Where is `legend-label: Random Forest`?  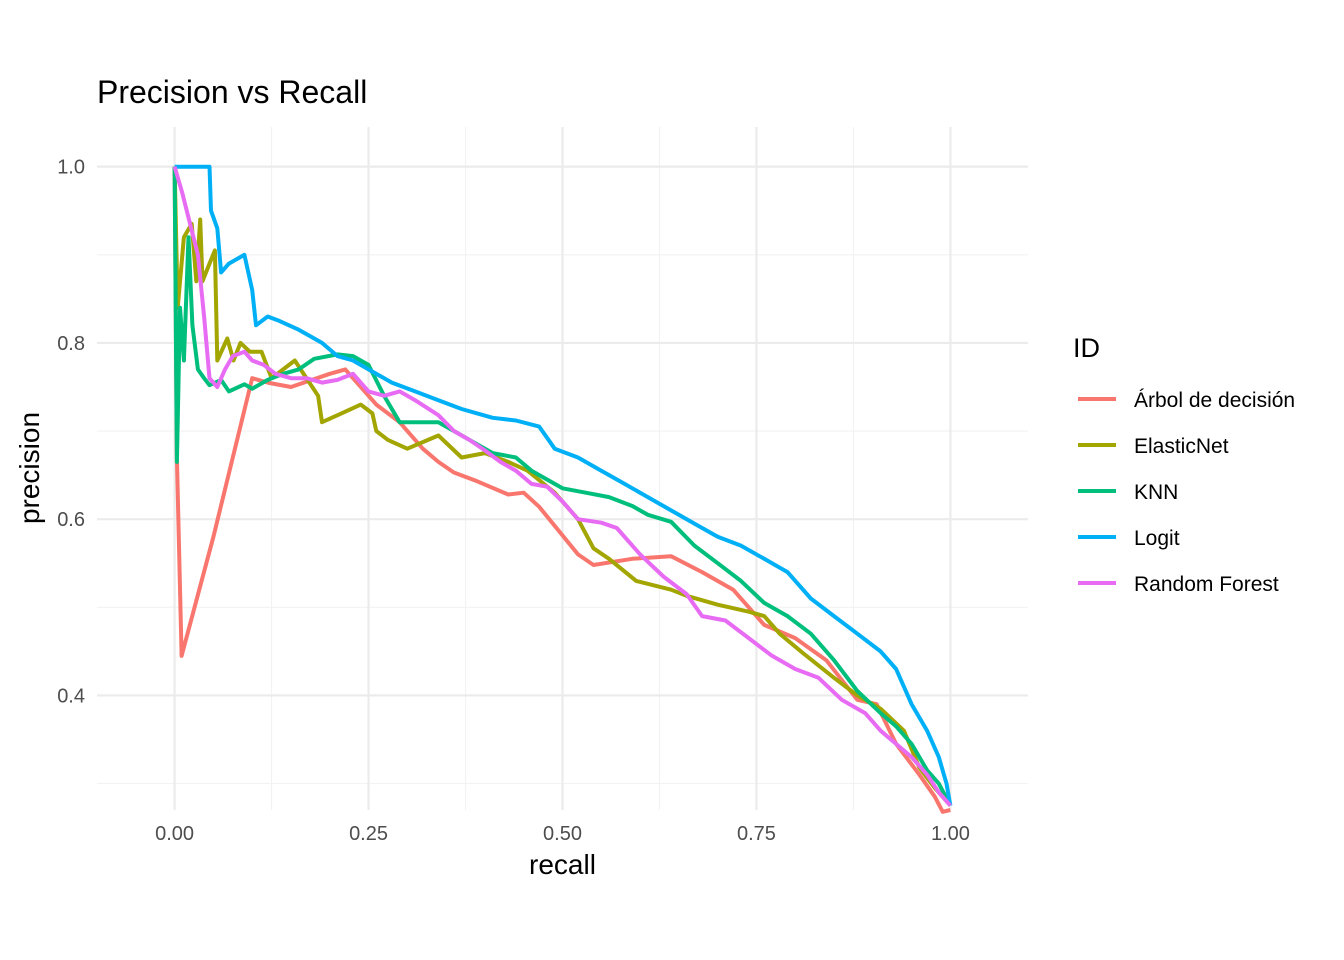 legend-label: Random Forest is located at coordinates (1206, 584).